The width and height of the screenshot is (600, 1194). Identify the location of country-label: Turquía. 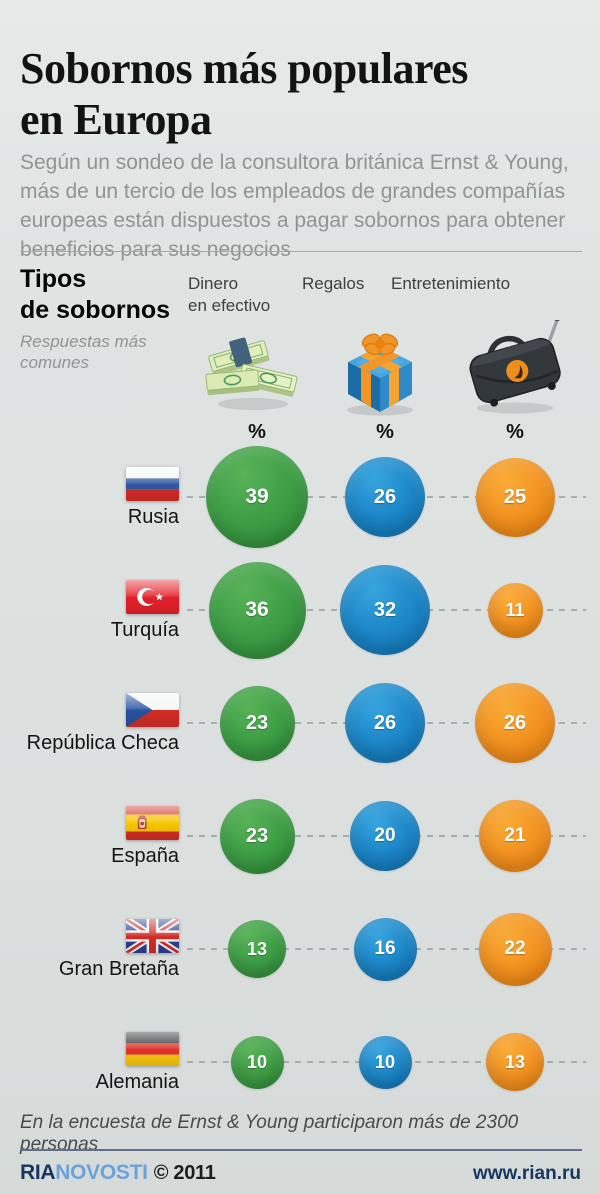
(144, 630).